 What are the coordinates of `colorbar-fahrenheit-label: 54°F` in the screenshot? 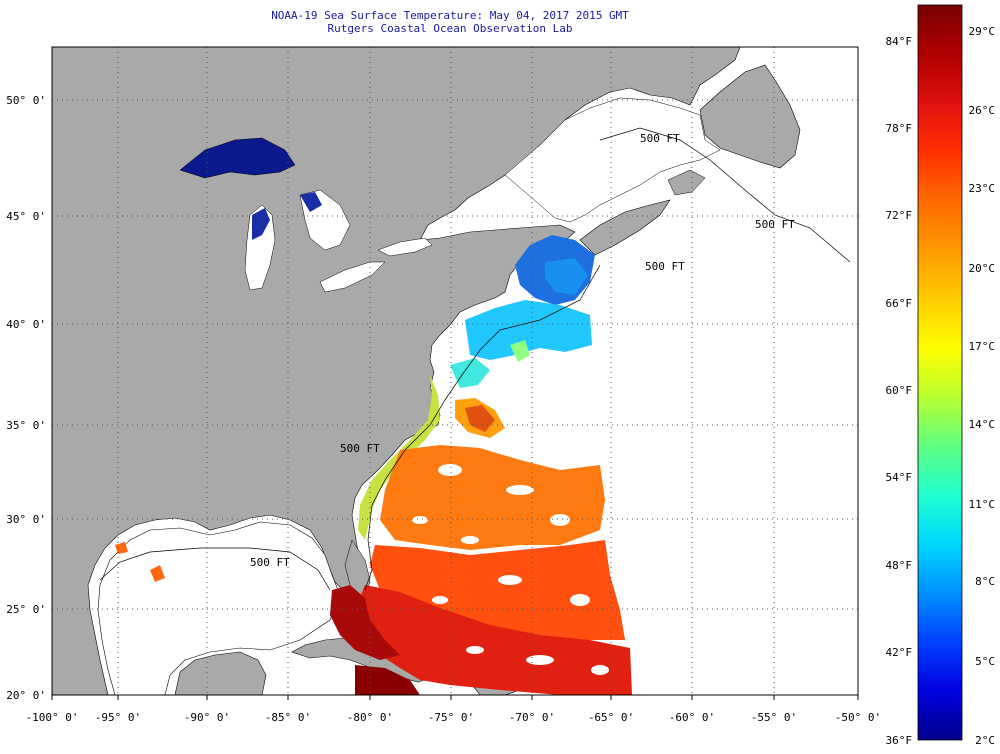 It's located at (899, 477).